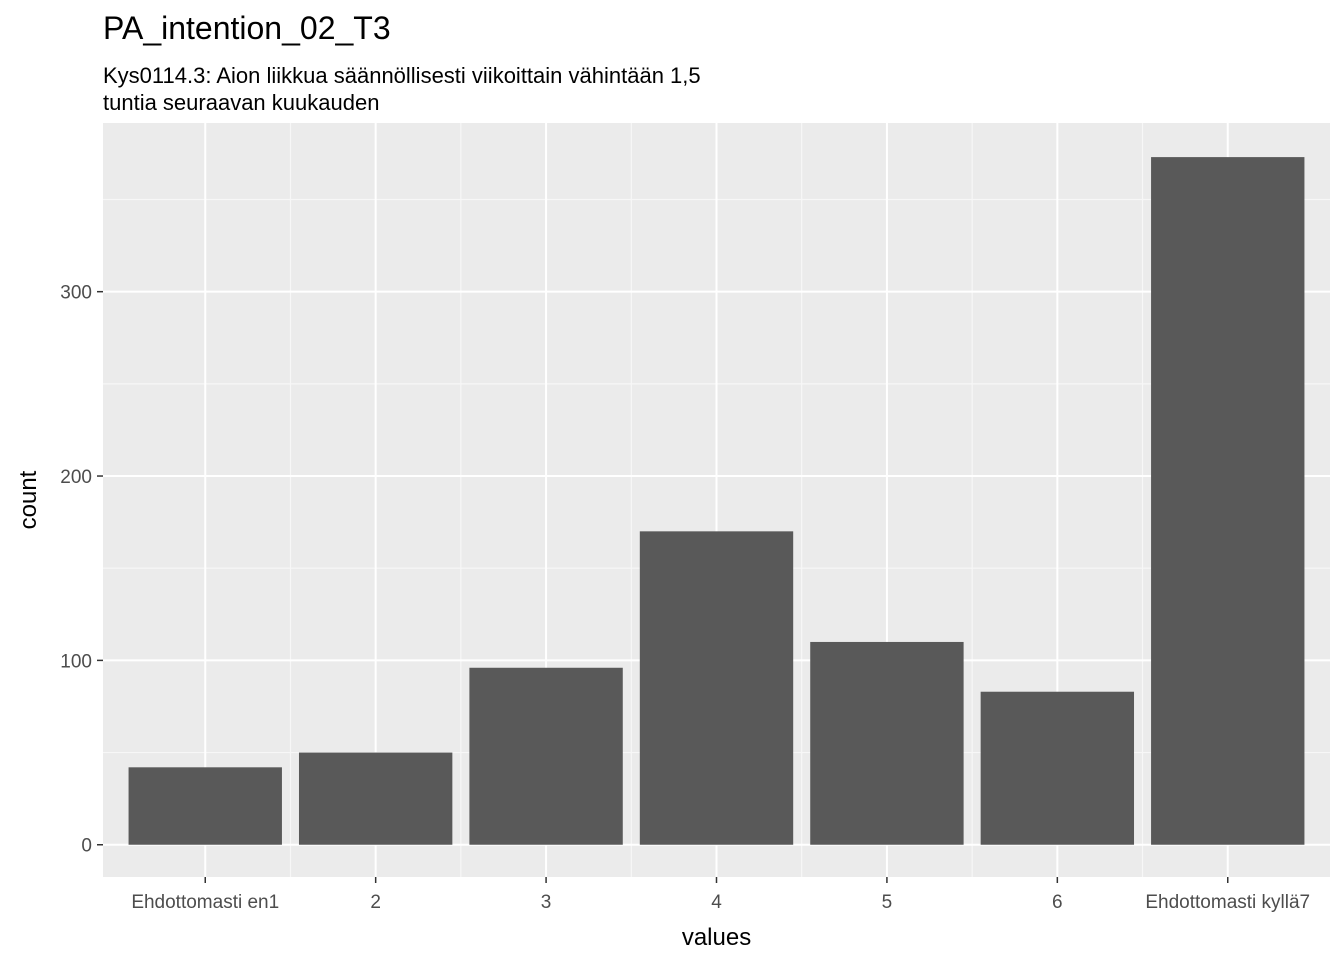  What do you see at coordinates (76, 661) in the screenshot?
I see `y-tick-label: 100` at bounding box center [76, 661].